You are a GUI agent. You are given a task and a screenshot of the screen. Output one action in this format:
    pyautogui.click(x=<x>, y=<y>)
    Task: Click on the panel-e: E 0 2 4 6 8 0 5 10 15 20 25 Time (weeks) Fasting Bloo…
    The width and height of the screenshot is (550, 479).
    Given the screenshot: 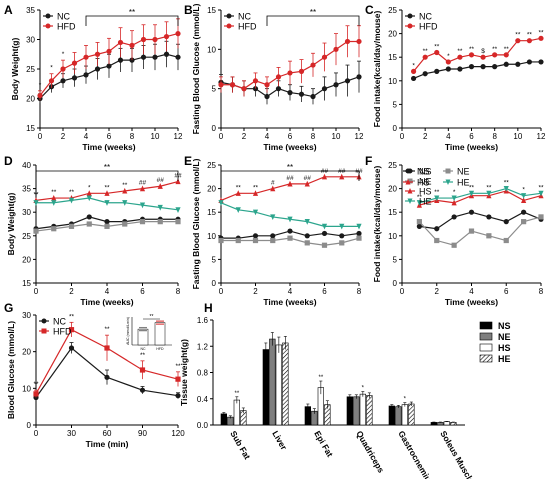 What is the action you would take?
    pyautogui.click(x=273, y=230)
    